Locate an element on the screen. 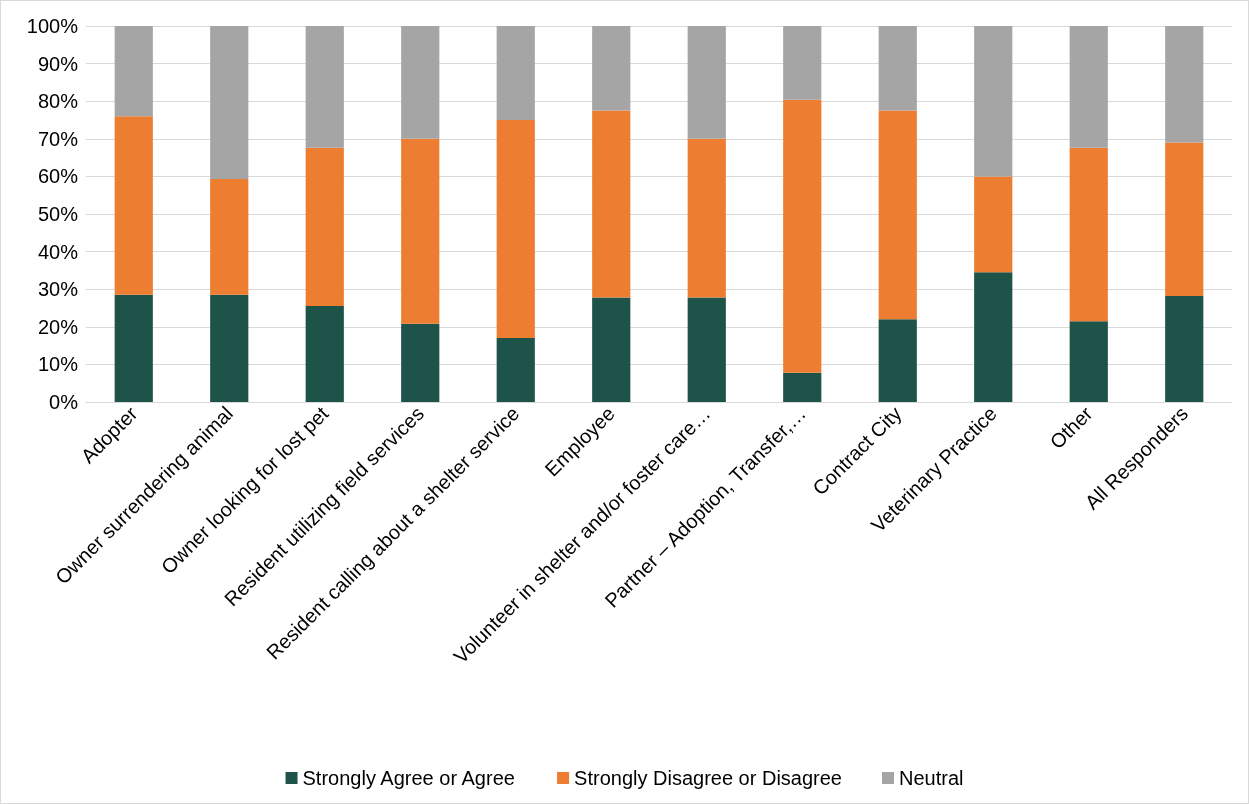  y-tick-label: 50% is located at coordinates (58, 214).